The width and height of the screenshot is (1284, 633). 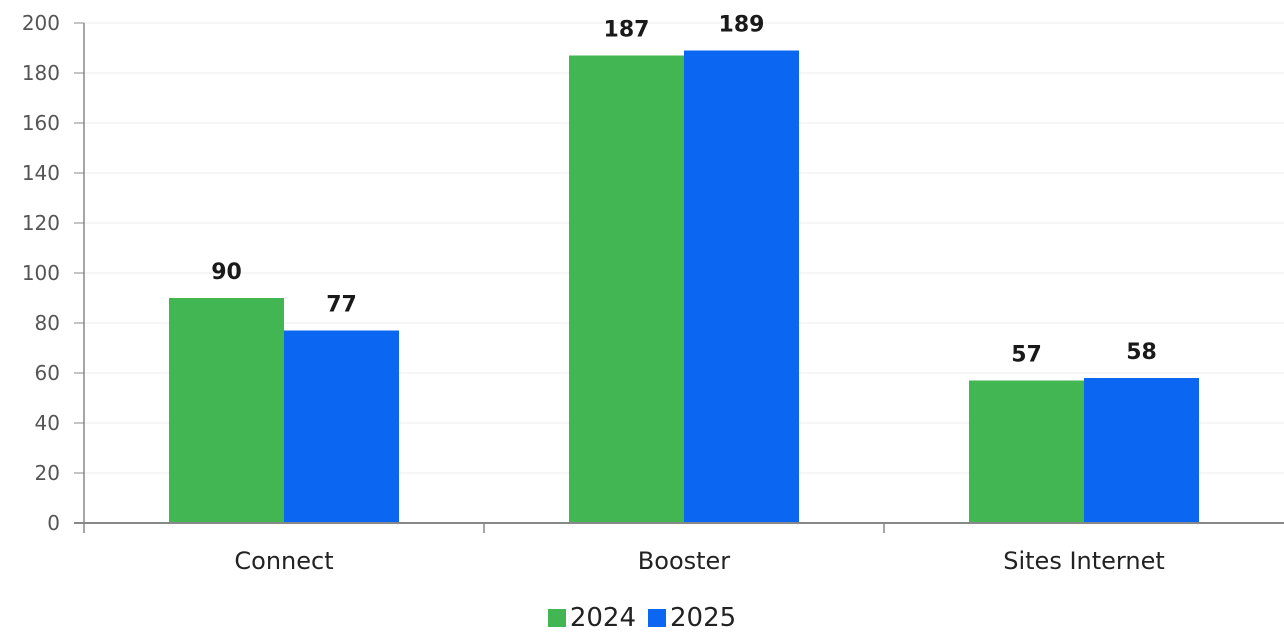 I want to click on legend-item: 2025, so click(x=692, y=618).